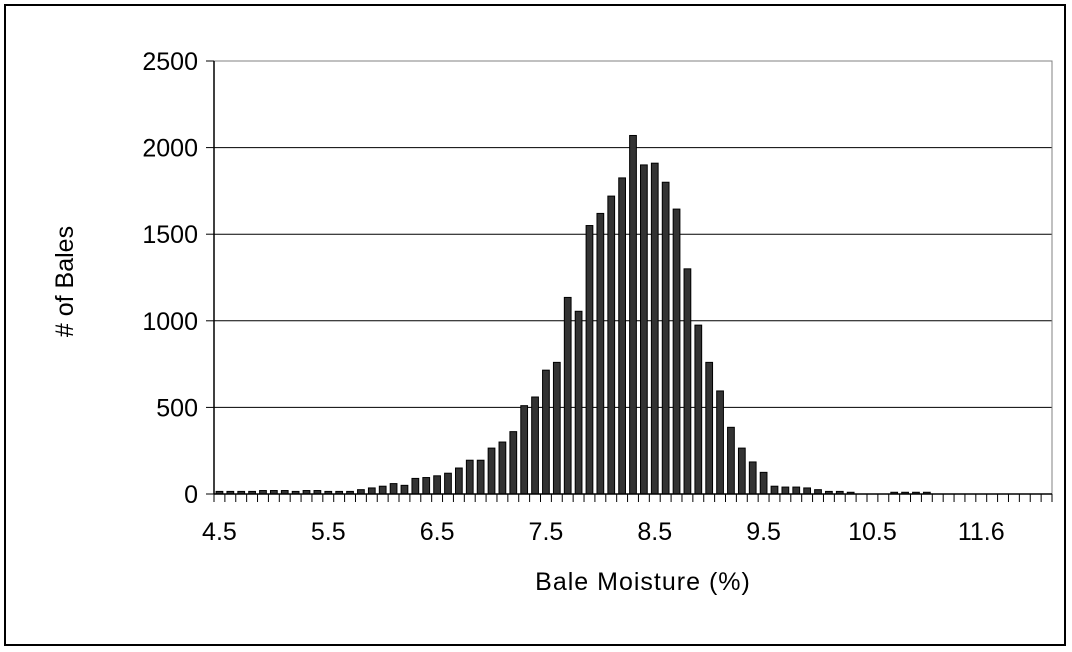 This screenshot has width=1072, height=652. I want to click on y-tick-label: 500, so click(177, 408).